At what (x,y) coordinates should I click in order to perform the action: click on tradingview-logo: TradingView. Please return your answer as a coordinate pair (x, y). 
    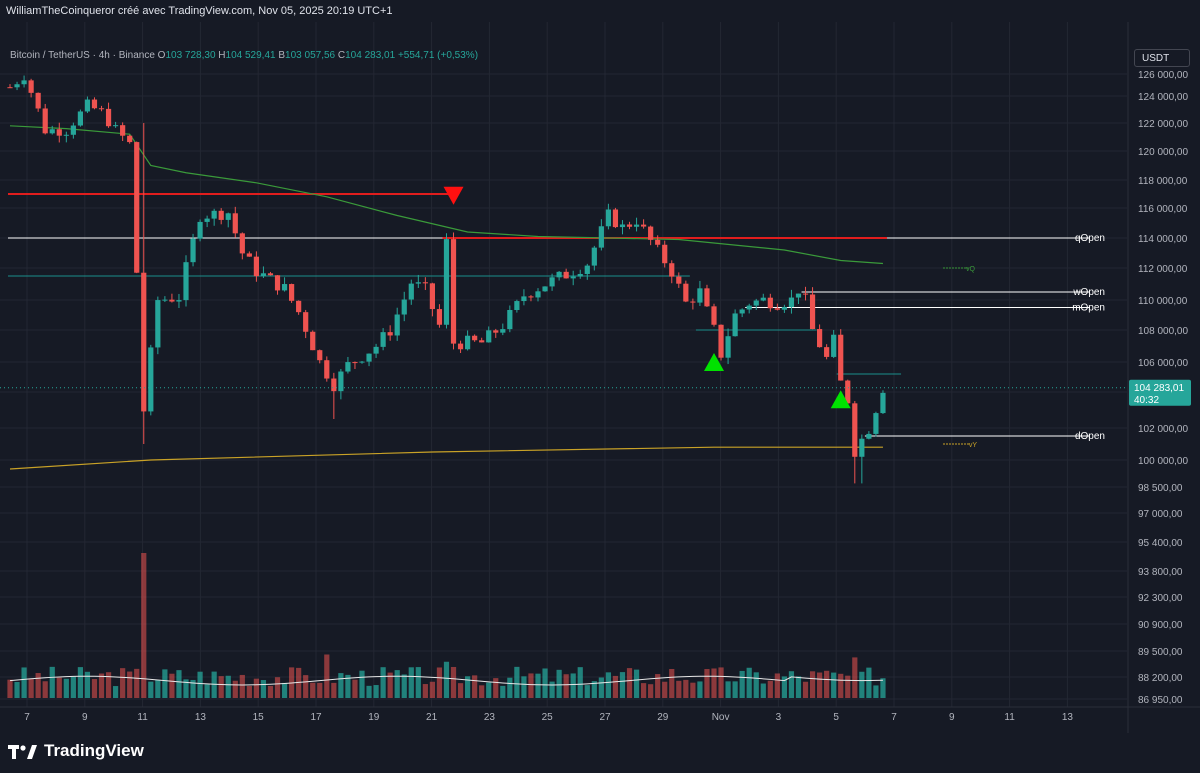
    Looking at the image, I should click on (76, 751).